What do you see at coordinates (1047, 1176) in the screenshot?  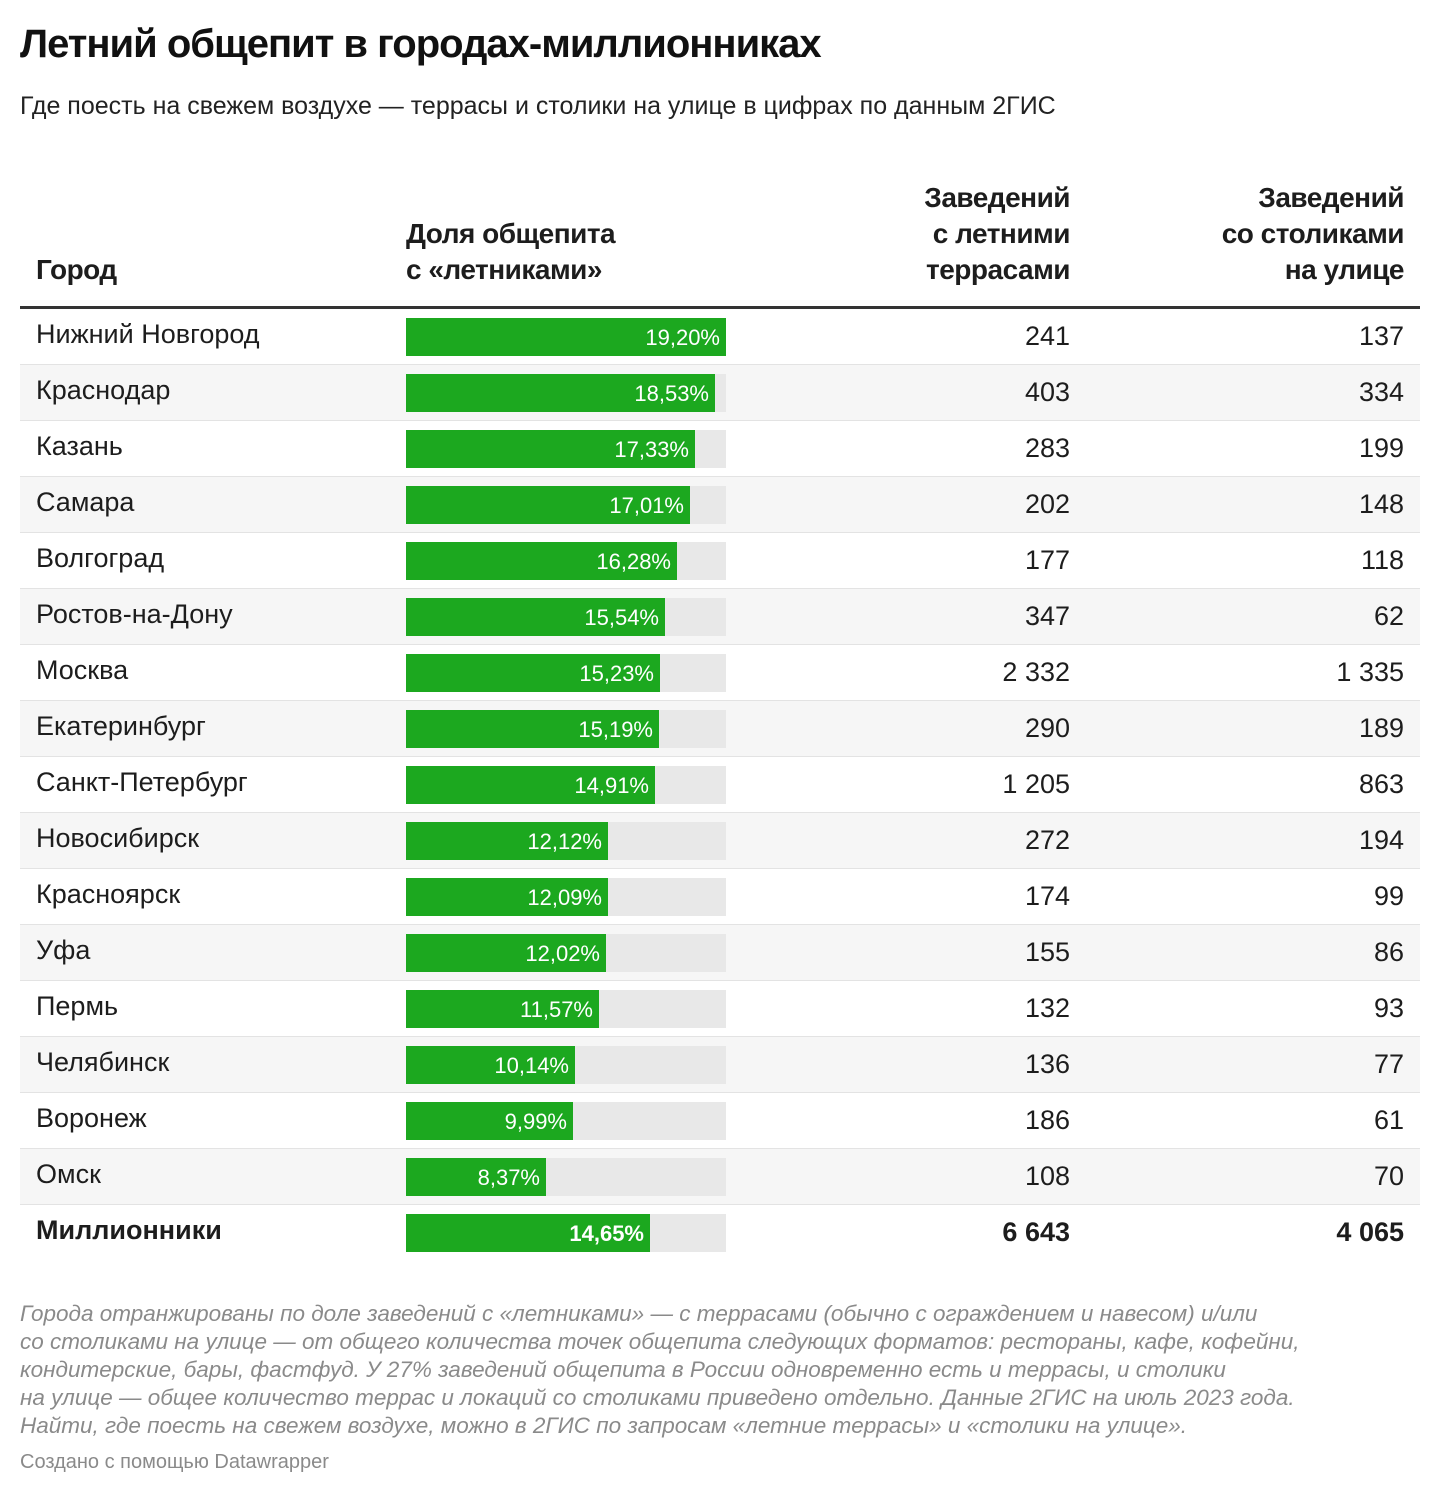 I see `terraces-count: 108` at bounding box center [1047, 1176].